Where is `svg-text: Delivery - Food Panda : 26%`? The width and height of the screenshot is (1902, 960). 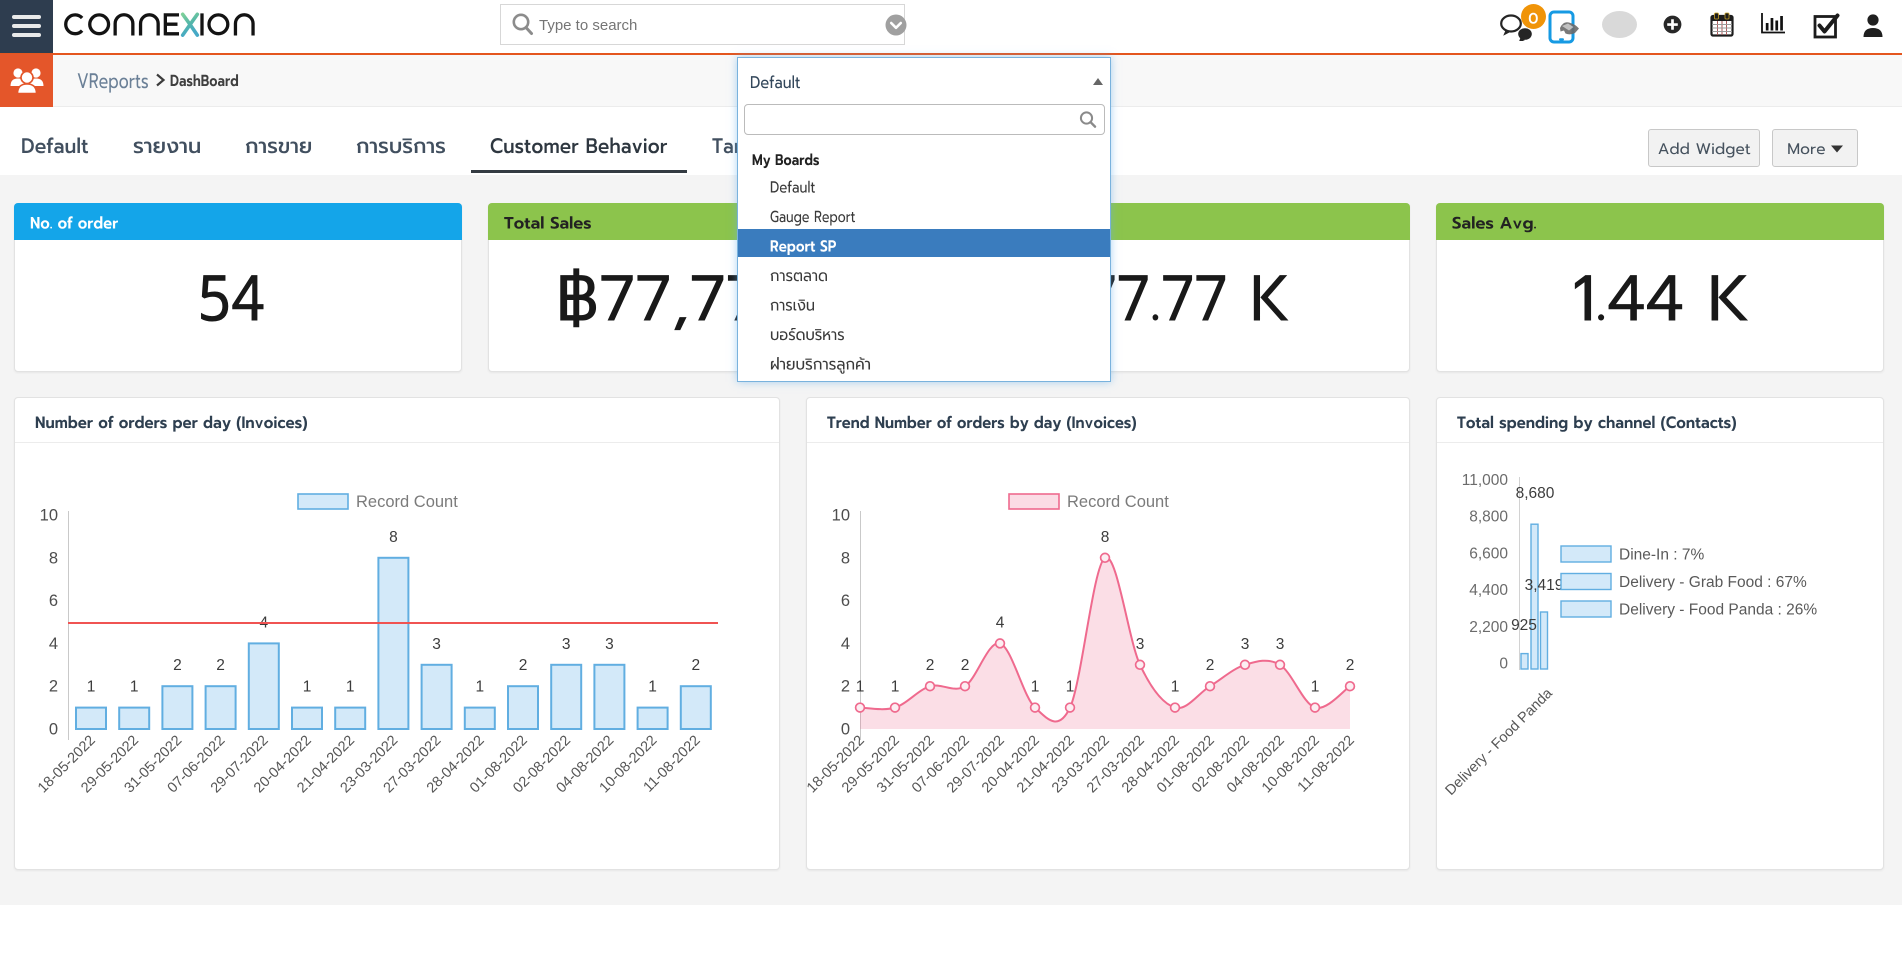 svg-text: Delivery - Food Panda : 26% is located at coordinates (1718, 610).